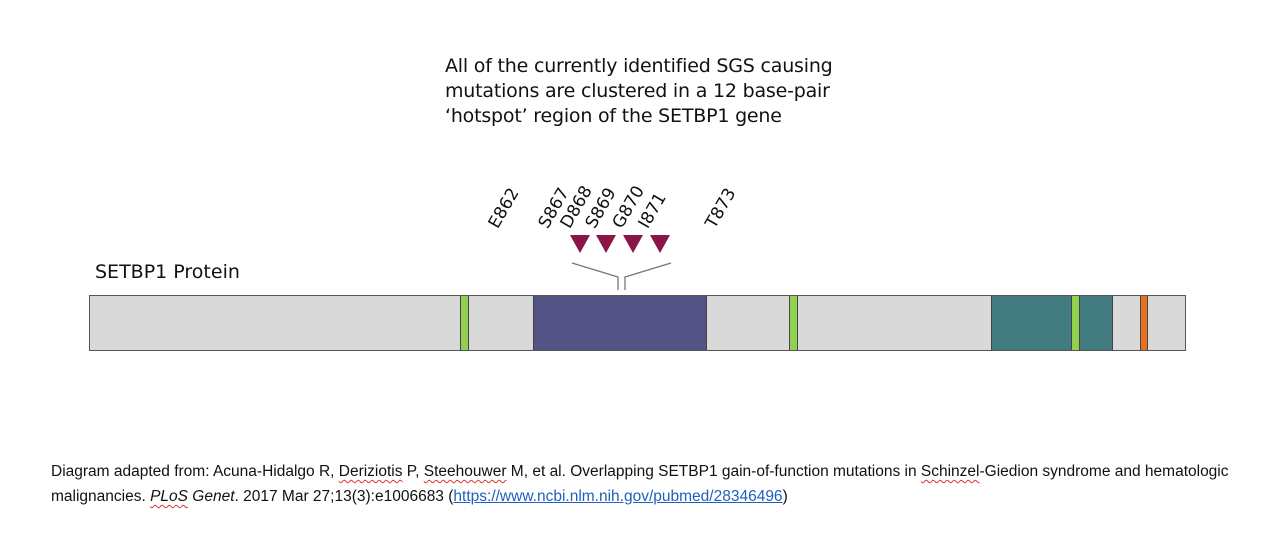 The height and width of the screenshot is (558, 1280). What do you see at coordinates (211, 496) in the screenshot?
I see `citation-journal: Genet` at bounding box center [211, 496].